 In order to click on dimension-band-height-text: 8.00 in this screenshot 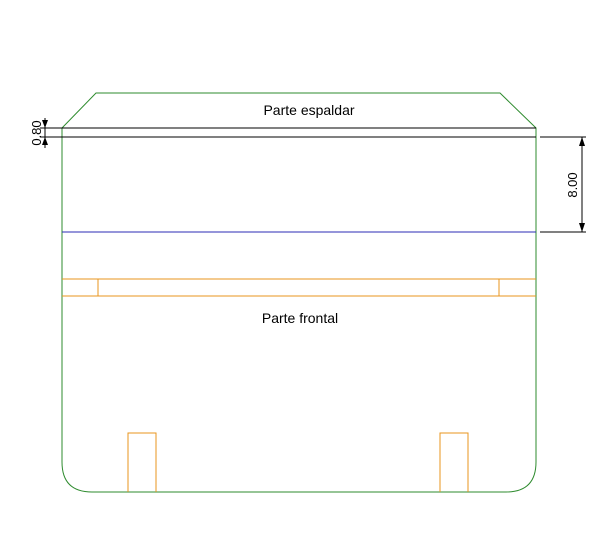, I will do `click(572, 184)`.